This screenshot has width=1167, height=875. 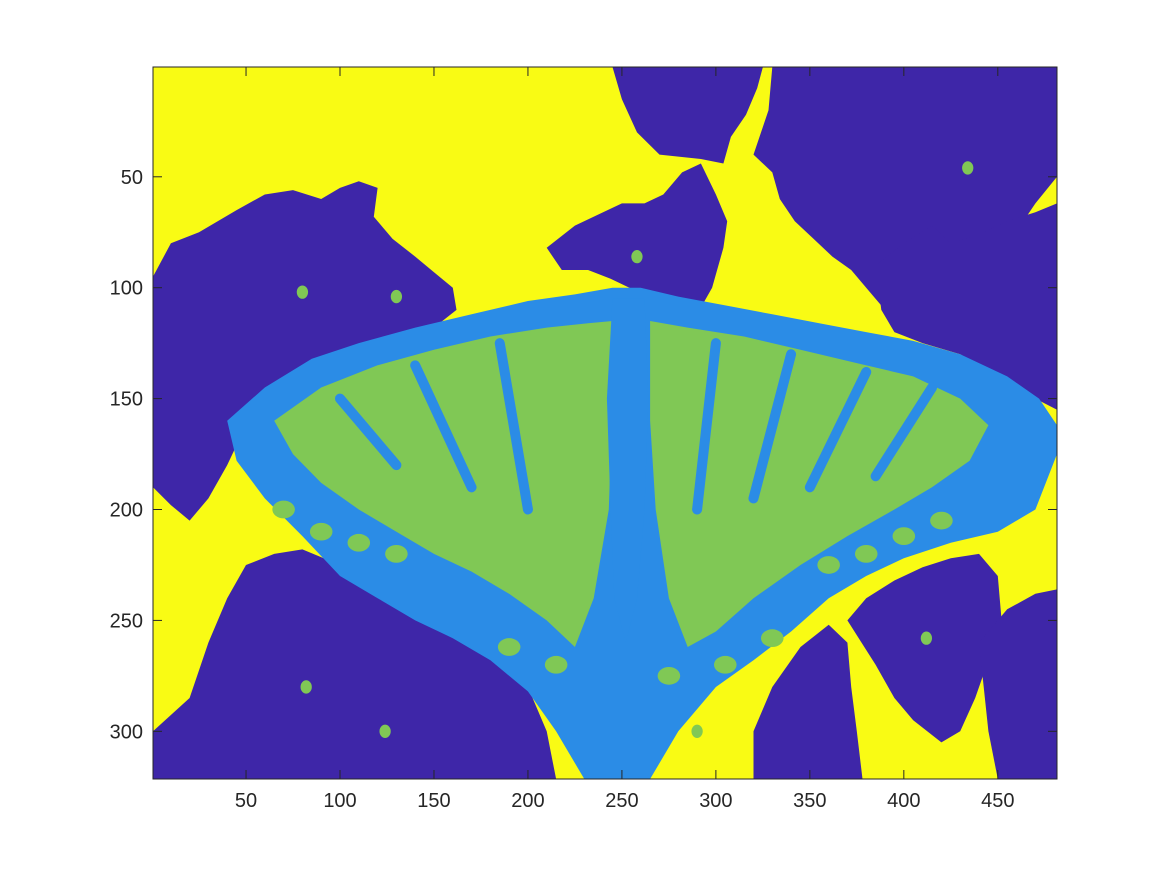 I want to click on region-bottom-left-flower, so click(x=355, y=664).